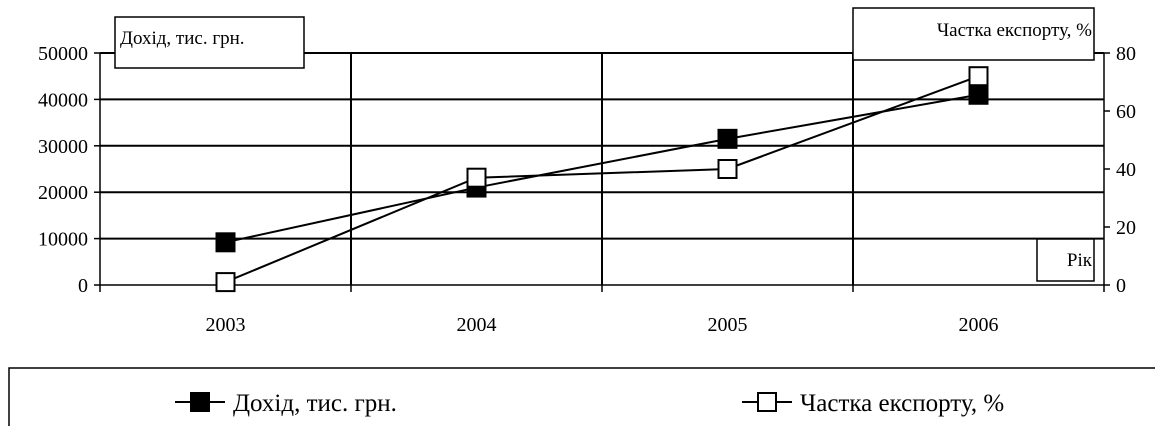 This screenshot has width=1155, height=426. Describe the element at coordinates (581, 396) in the screenshot. I see `legend: Дохід, тис. грн. Частка експорту, %` at that location.